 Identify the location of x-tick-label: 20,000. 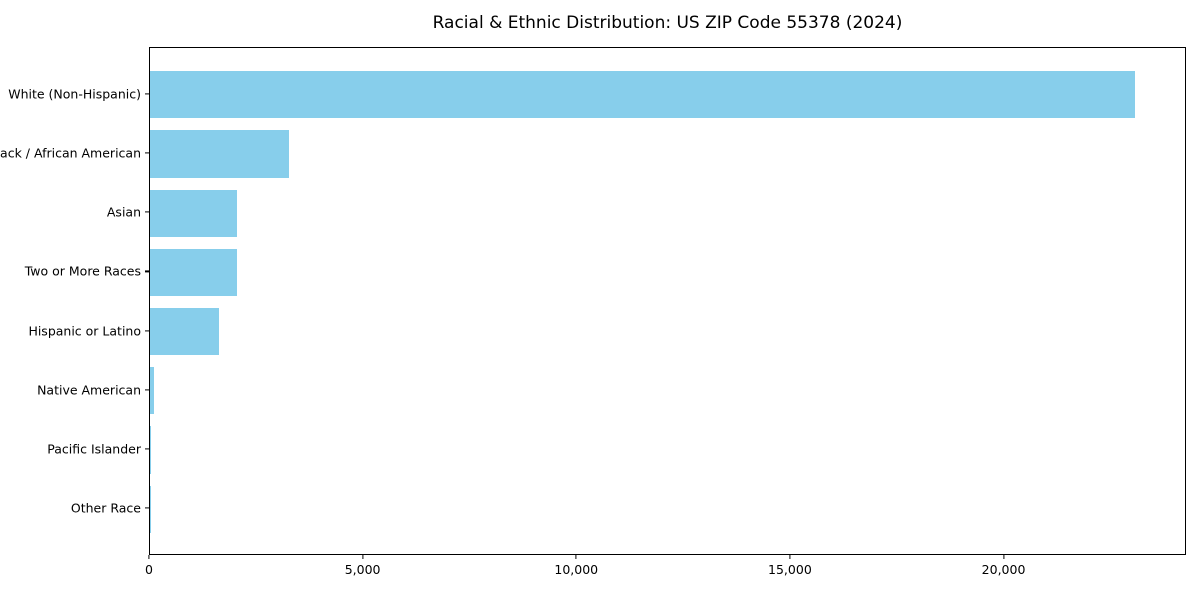
(1003, 569).